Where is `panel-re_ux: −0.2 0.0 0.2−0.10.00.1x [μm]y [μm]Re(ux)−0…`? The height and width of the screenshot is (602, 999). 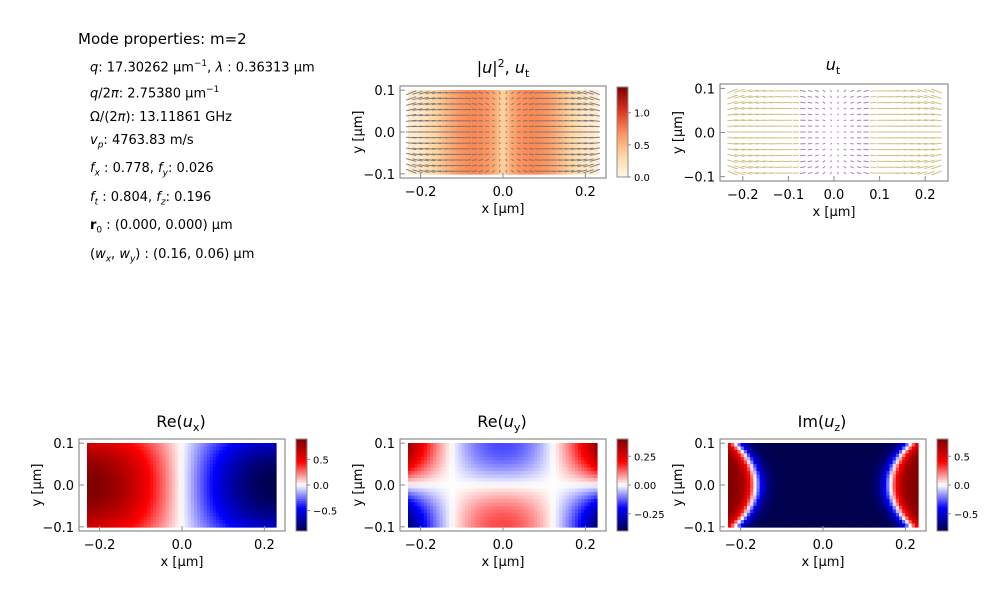 panel-re_ux: −0.2 0.0 0.2−0.10.00.1x [μm]y [μm]Re(ux)−0… is located at coordinates (183, 491).